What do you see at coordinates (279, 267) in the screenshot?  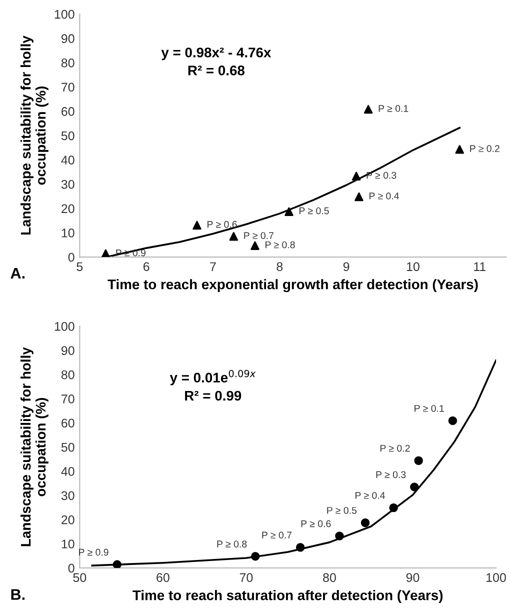 I see `x-tick-label: 8` at bounding box center [279, 267].